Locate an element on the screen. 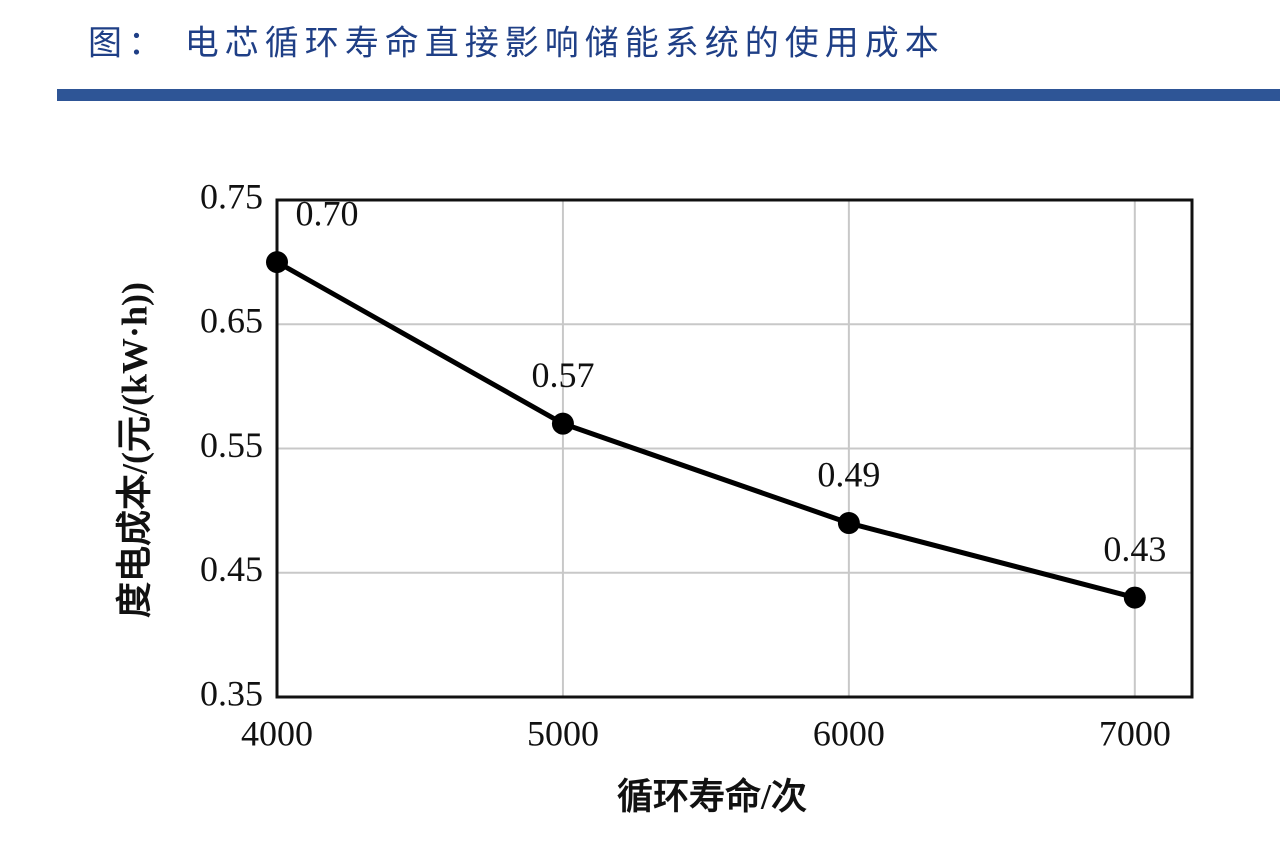 This screenshot has width=1280, height=852. y-tick-label: 0.35 is located at coordinates (231, 693).